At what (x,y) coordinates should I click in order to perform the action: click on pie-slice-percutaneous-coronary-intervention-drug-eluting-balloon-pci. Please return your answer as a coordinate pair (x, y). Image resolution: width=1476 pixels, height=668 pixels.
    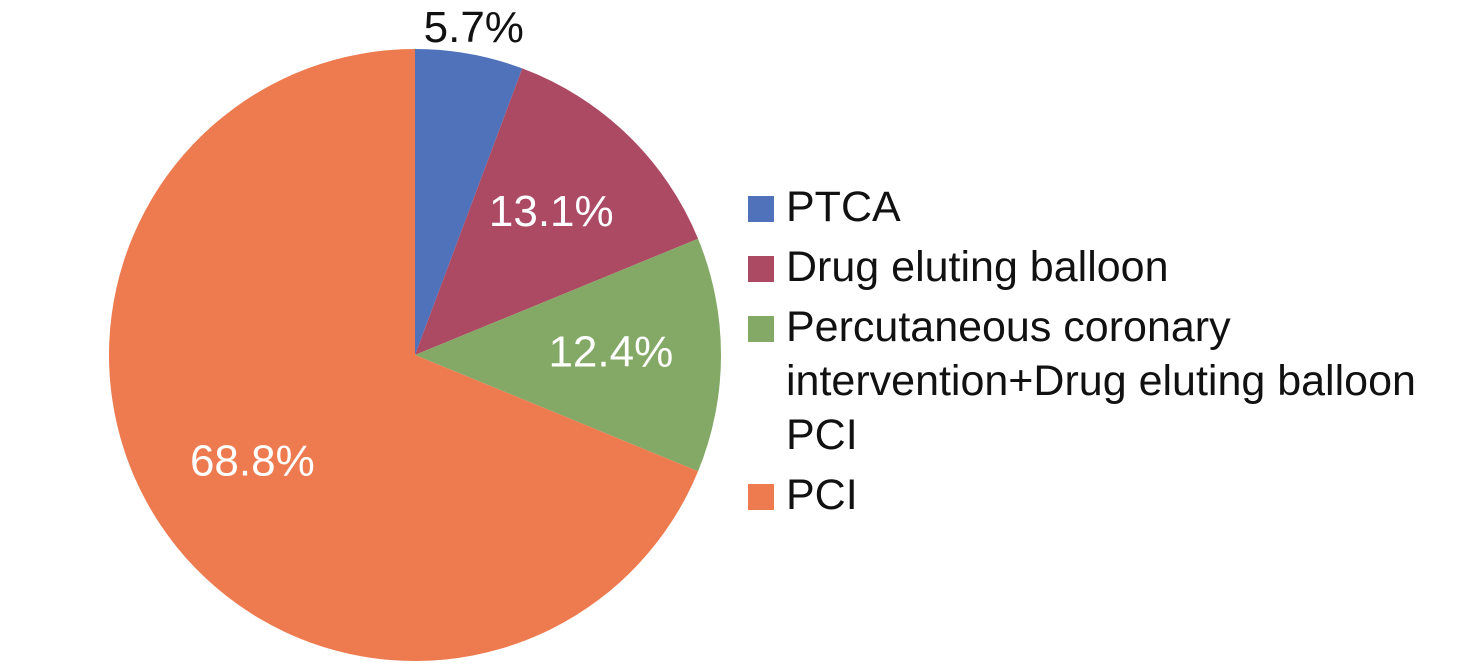
    Looking at the image, I should click on (568, 355).